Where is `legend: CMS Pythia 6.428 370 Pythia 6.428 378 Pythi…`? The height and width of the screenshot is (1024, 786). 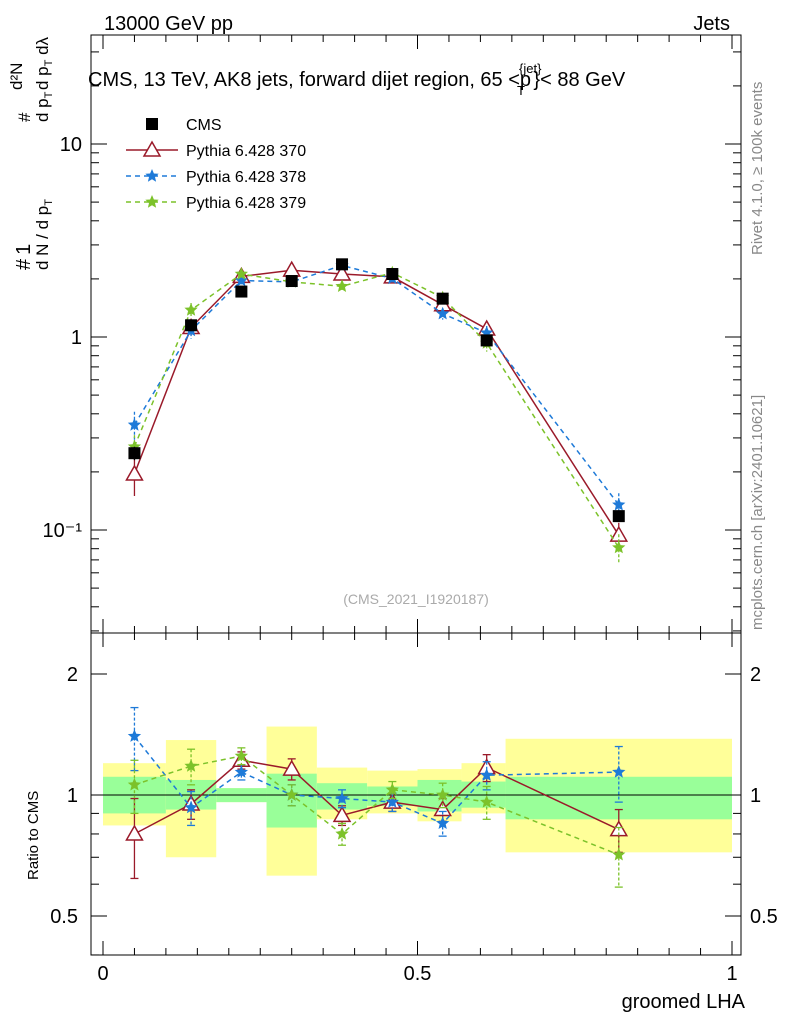 legend: CMS Pythia 6.428 370 Pythia 6.428 378 Pythi… is located at coordinates (216, 164).